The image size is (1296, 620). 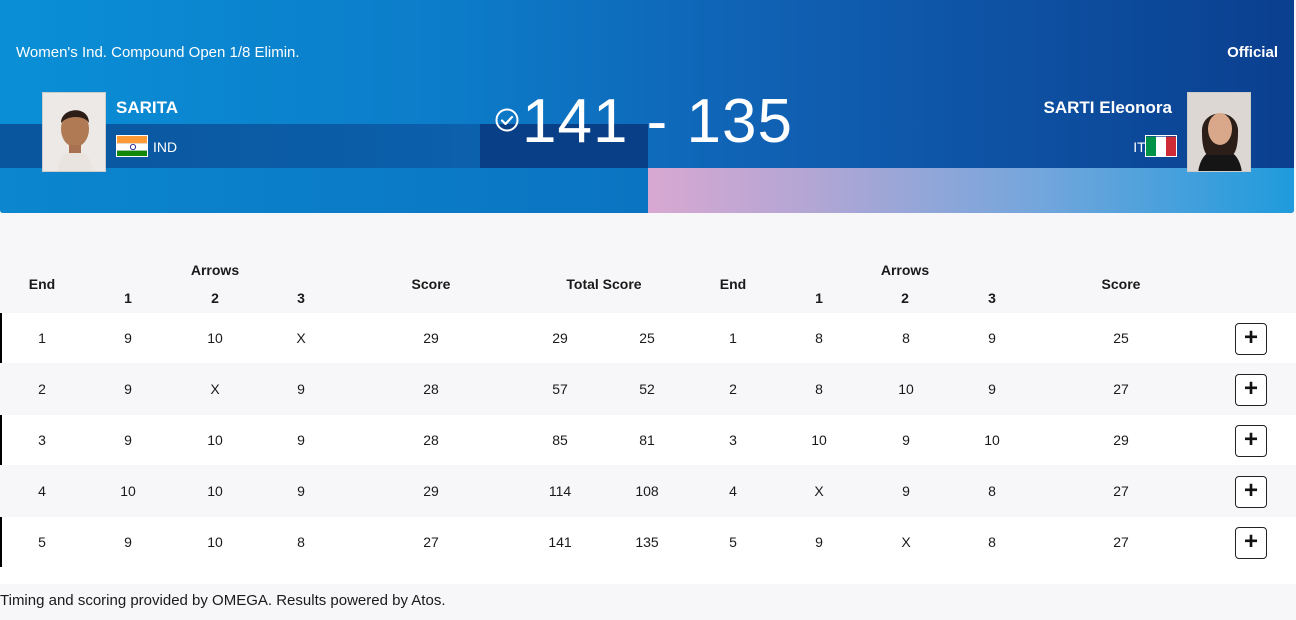 I want to click on end-right: 4, so click(x=733, y=491).